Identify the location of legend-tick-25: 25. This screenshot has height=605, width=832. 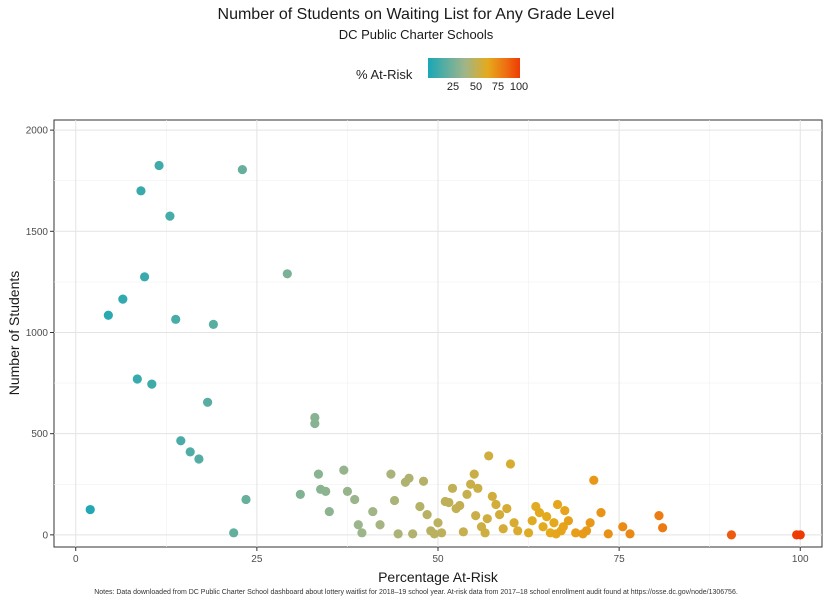
(453, 87).